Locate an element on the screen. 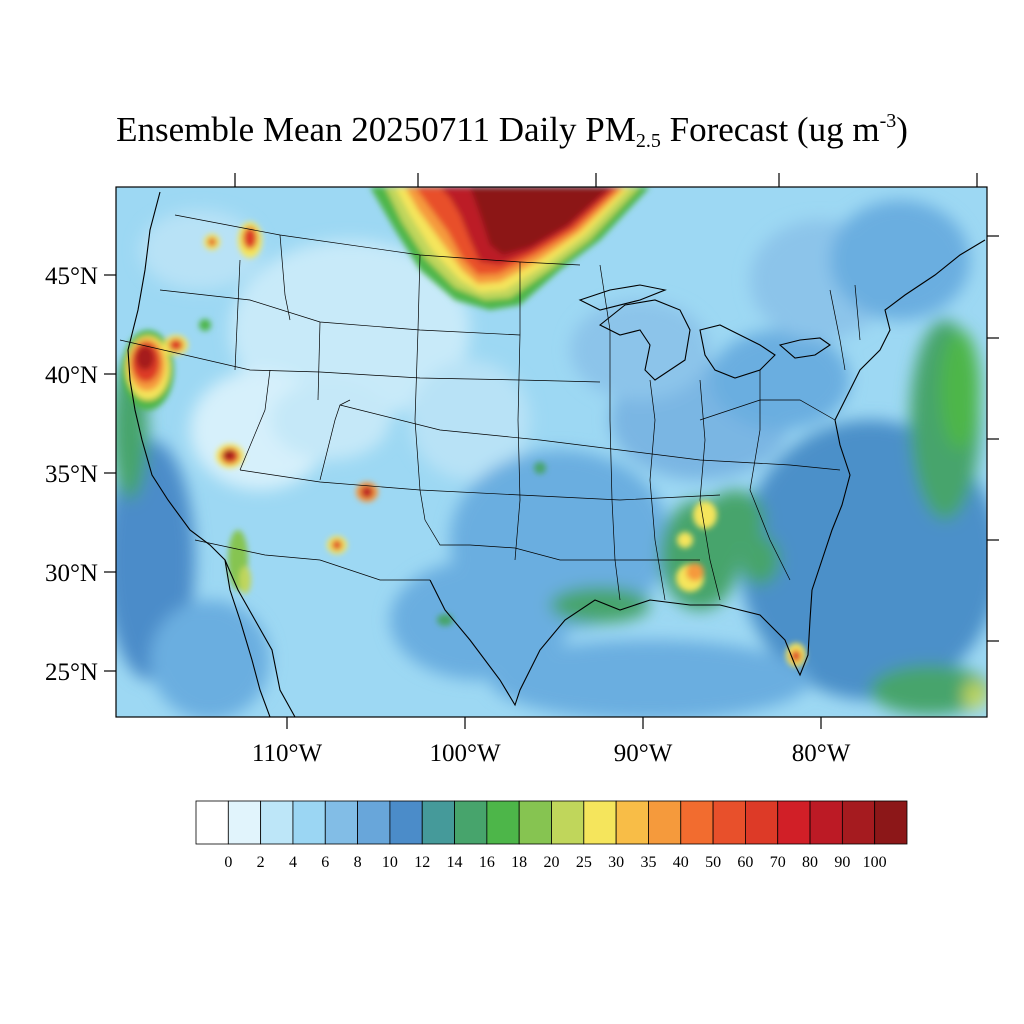  latitude-labels: 45°N 40°N 35°N 30°N 25°N is located at coordinates (71, 474).